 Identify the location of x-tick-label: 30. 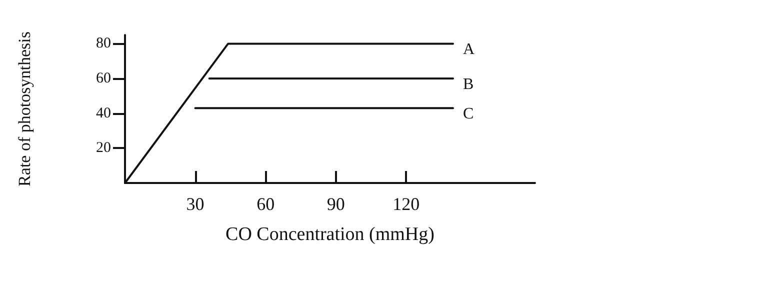
(195, 204).